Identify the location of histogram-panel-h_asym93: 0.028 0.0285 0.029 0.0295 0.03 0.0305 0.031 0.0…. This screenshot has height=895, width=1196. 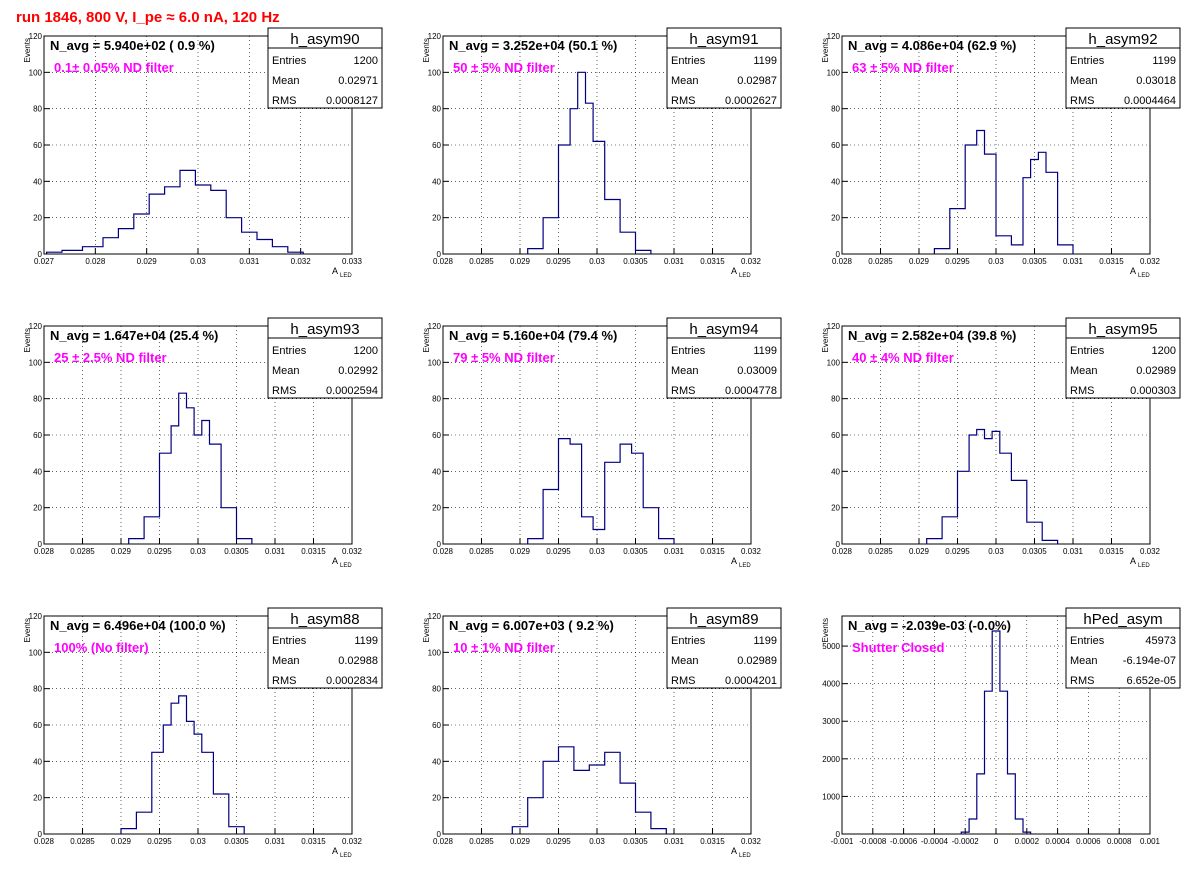
(199, 455).